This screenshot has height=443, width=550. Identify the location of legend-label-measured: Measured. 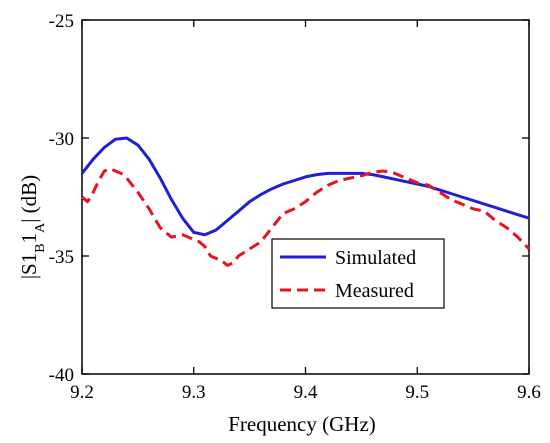
(374, 291).